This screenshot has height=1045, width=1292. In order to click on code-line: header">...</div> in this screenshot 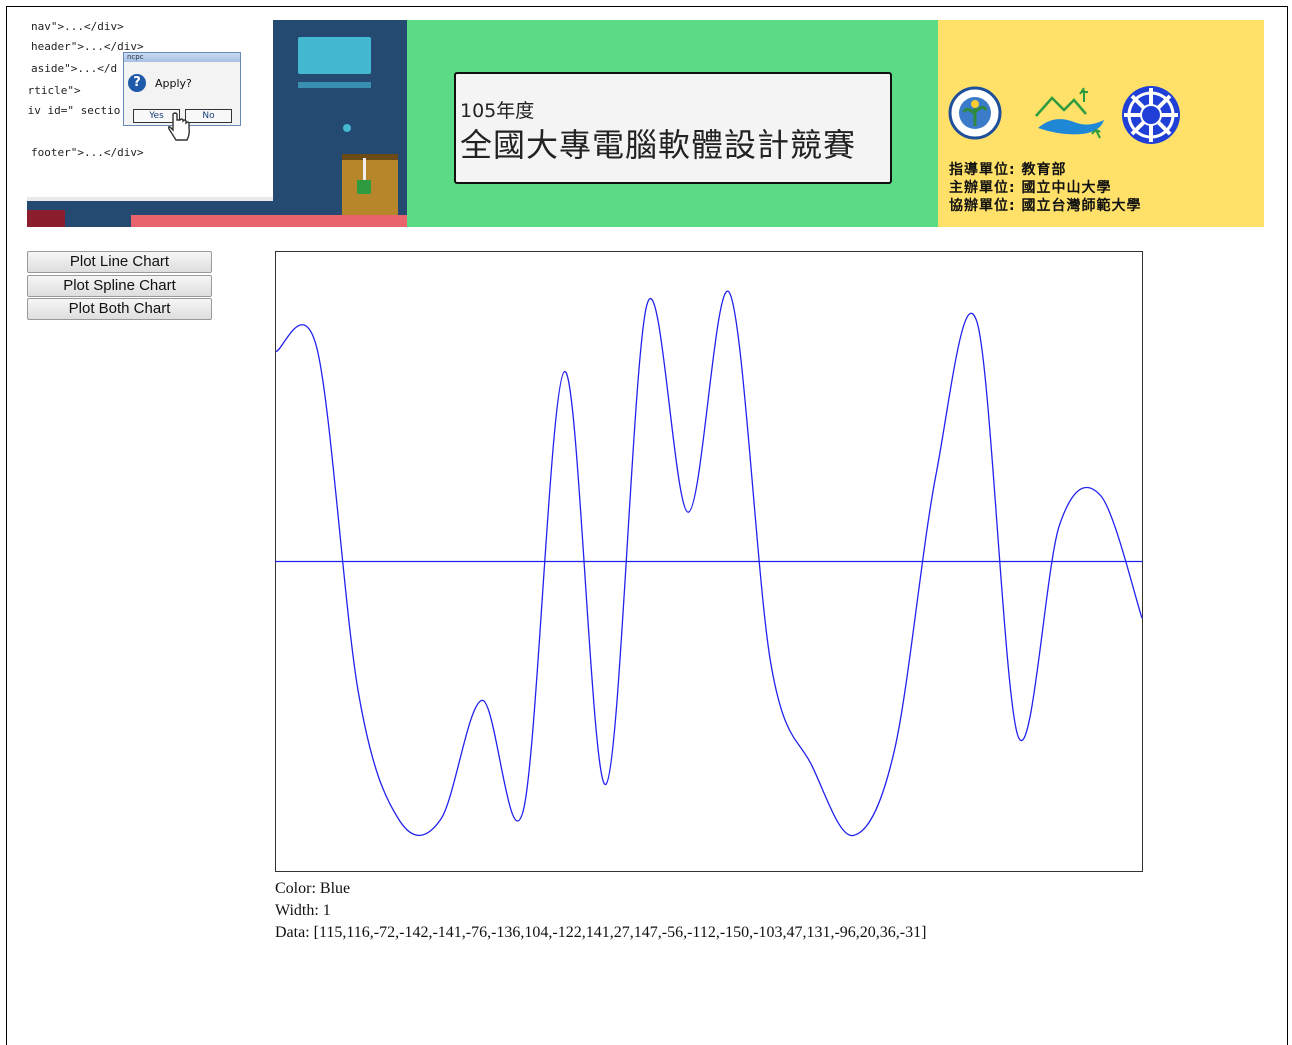, I will do `click(87, 46)`.